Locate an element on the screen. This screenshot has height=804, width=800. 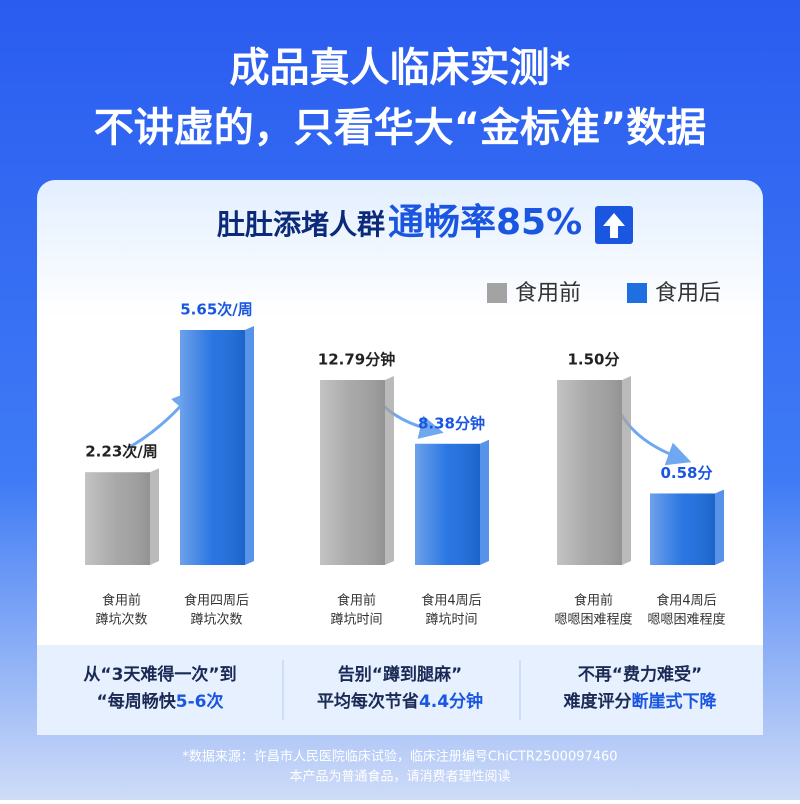
legend-label: 食用后 is located at coordinates (688, 293).